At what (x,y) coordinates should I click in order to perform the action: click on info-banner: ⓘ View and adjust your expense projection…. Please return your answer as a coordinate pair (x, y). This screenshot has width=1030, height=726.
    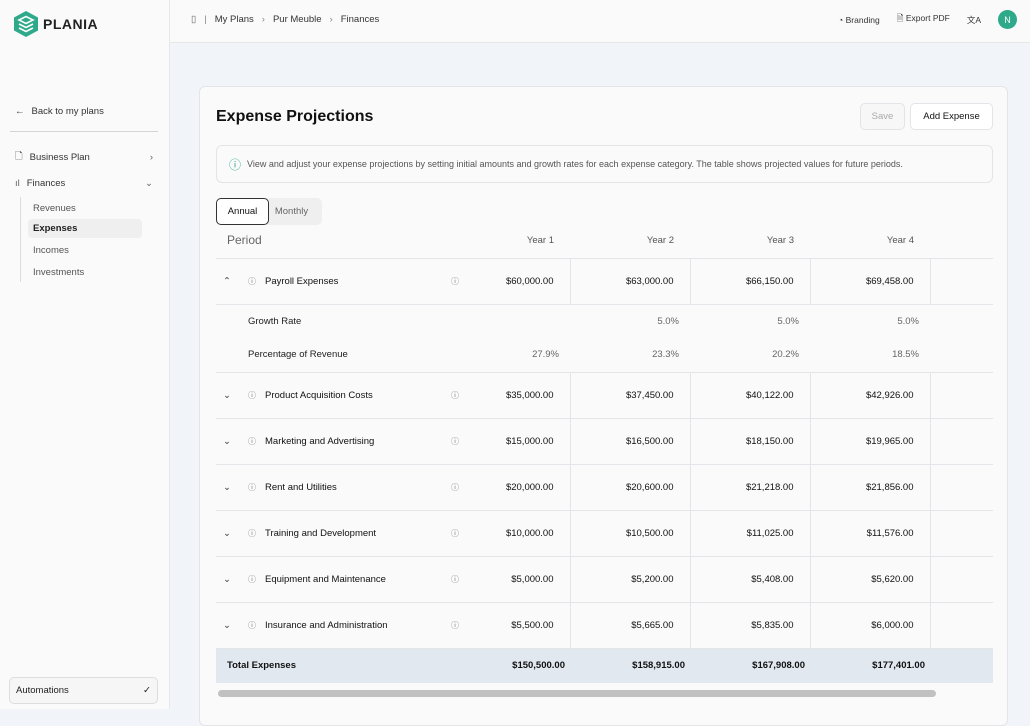
    Looking at the image, I should click on (604, 164).